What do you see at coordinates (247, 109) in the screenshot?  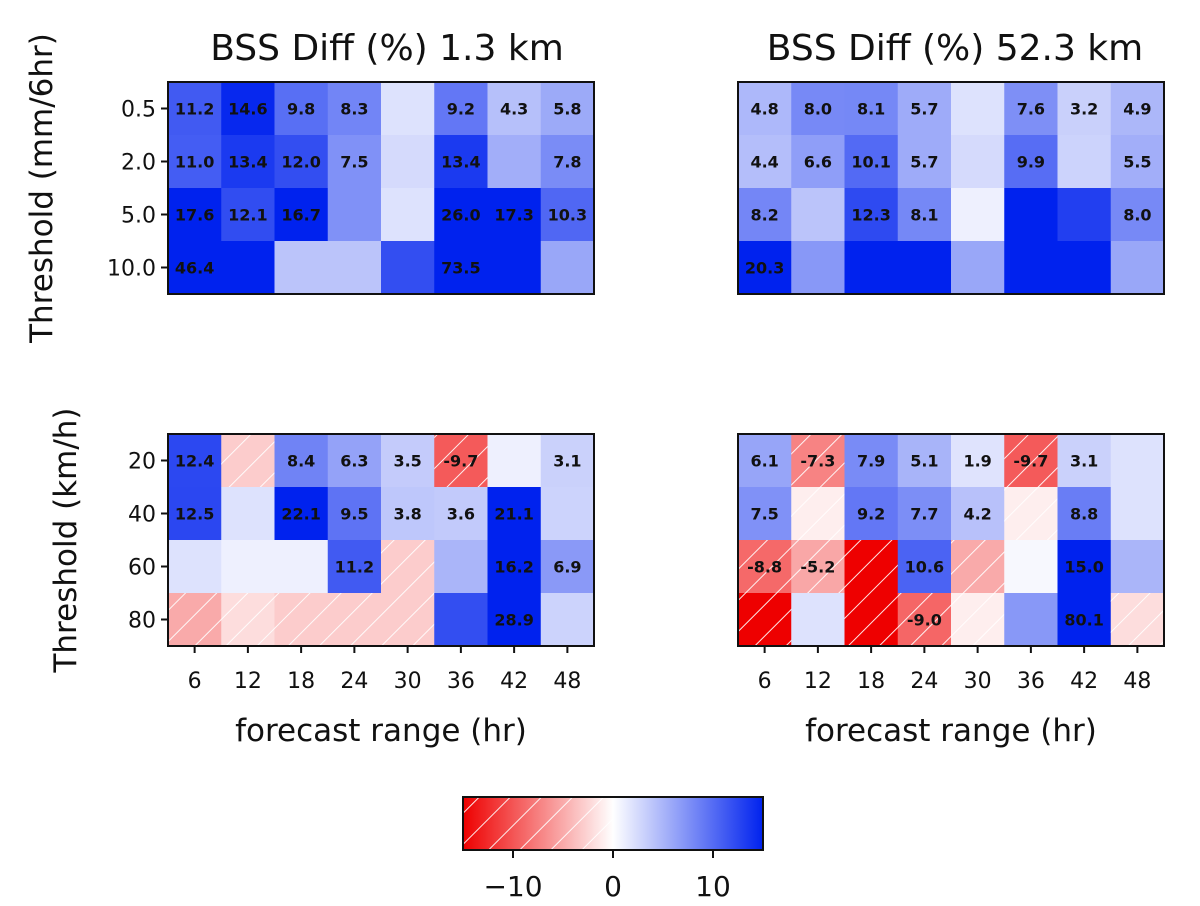 I see `cell-value-label: 14.6` at bounding box center [247, 109].